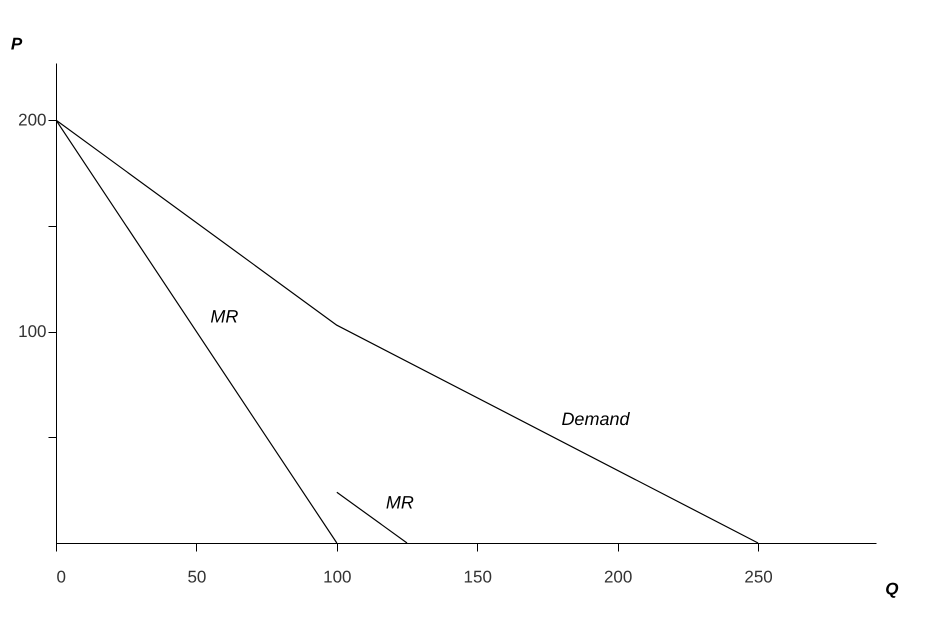 This screenshot has width=941, height=624. Describe the element at coordinates (891, 589) in the screenshot. I see `x-axis-title: Q` at that location.